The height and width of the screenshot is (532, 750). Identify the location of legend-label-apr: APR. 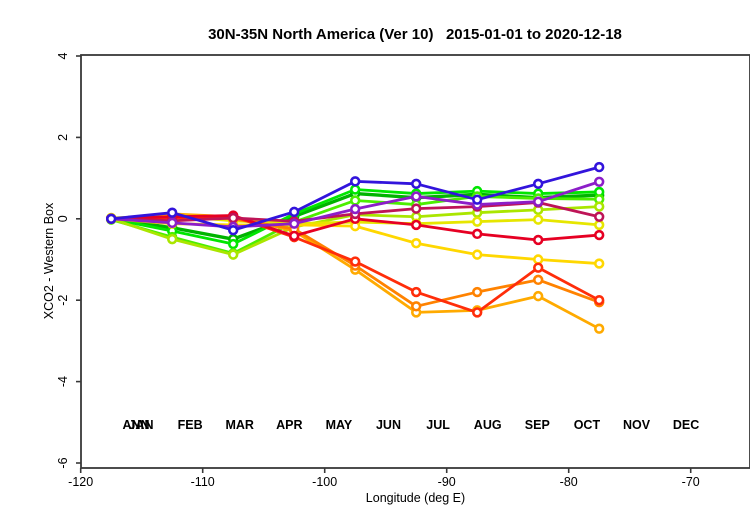
(289, 425).